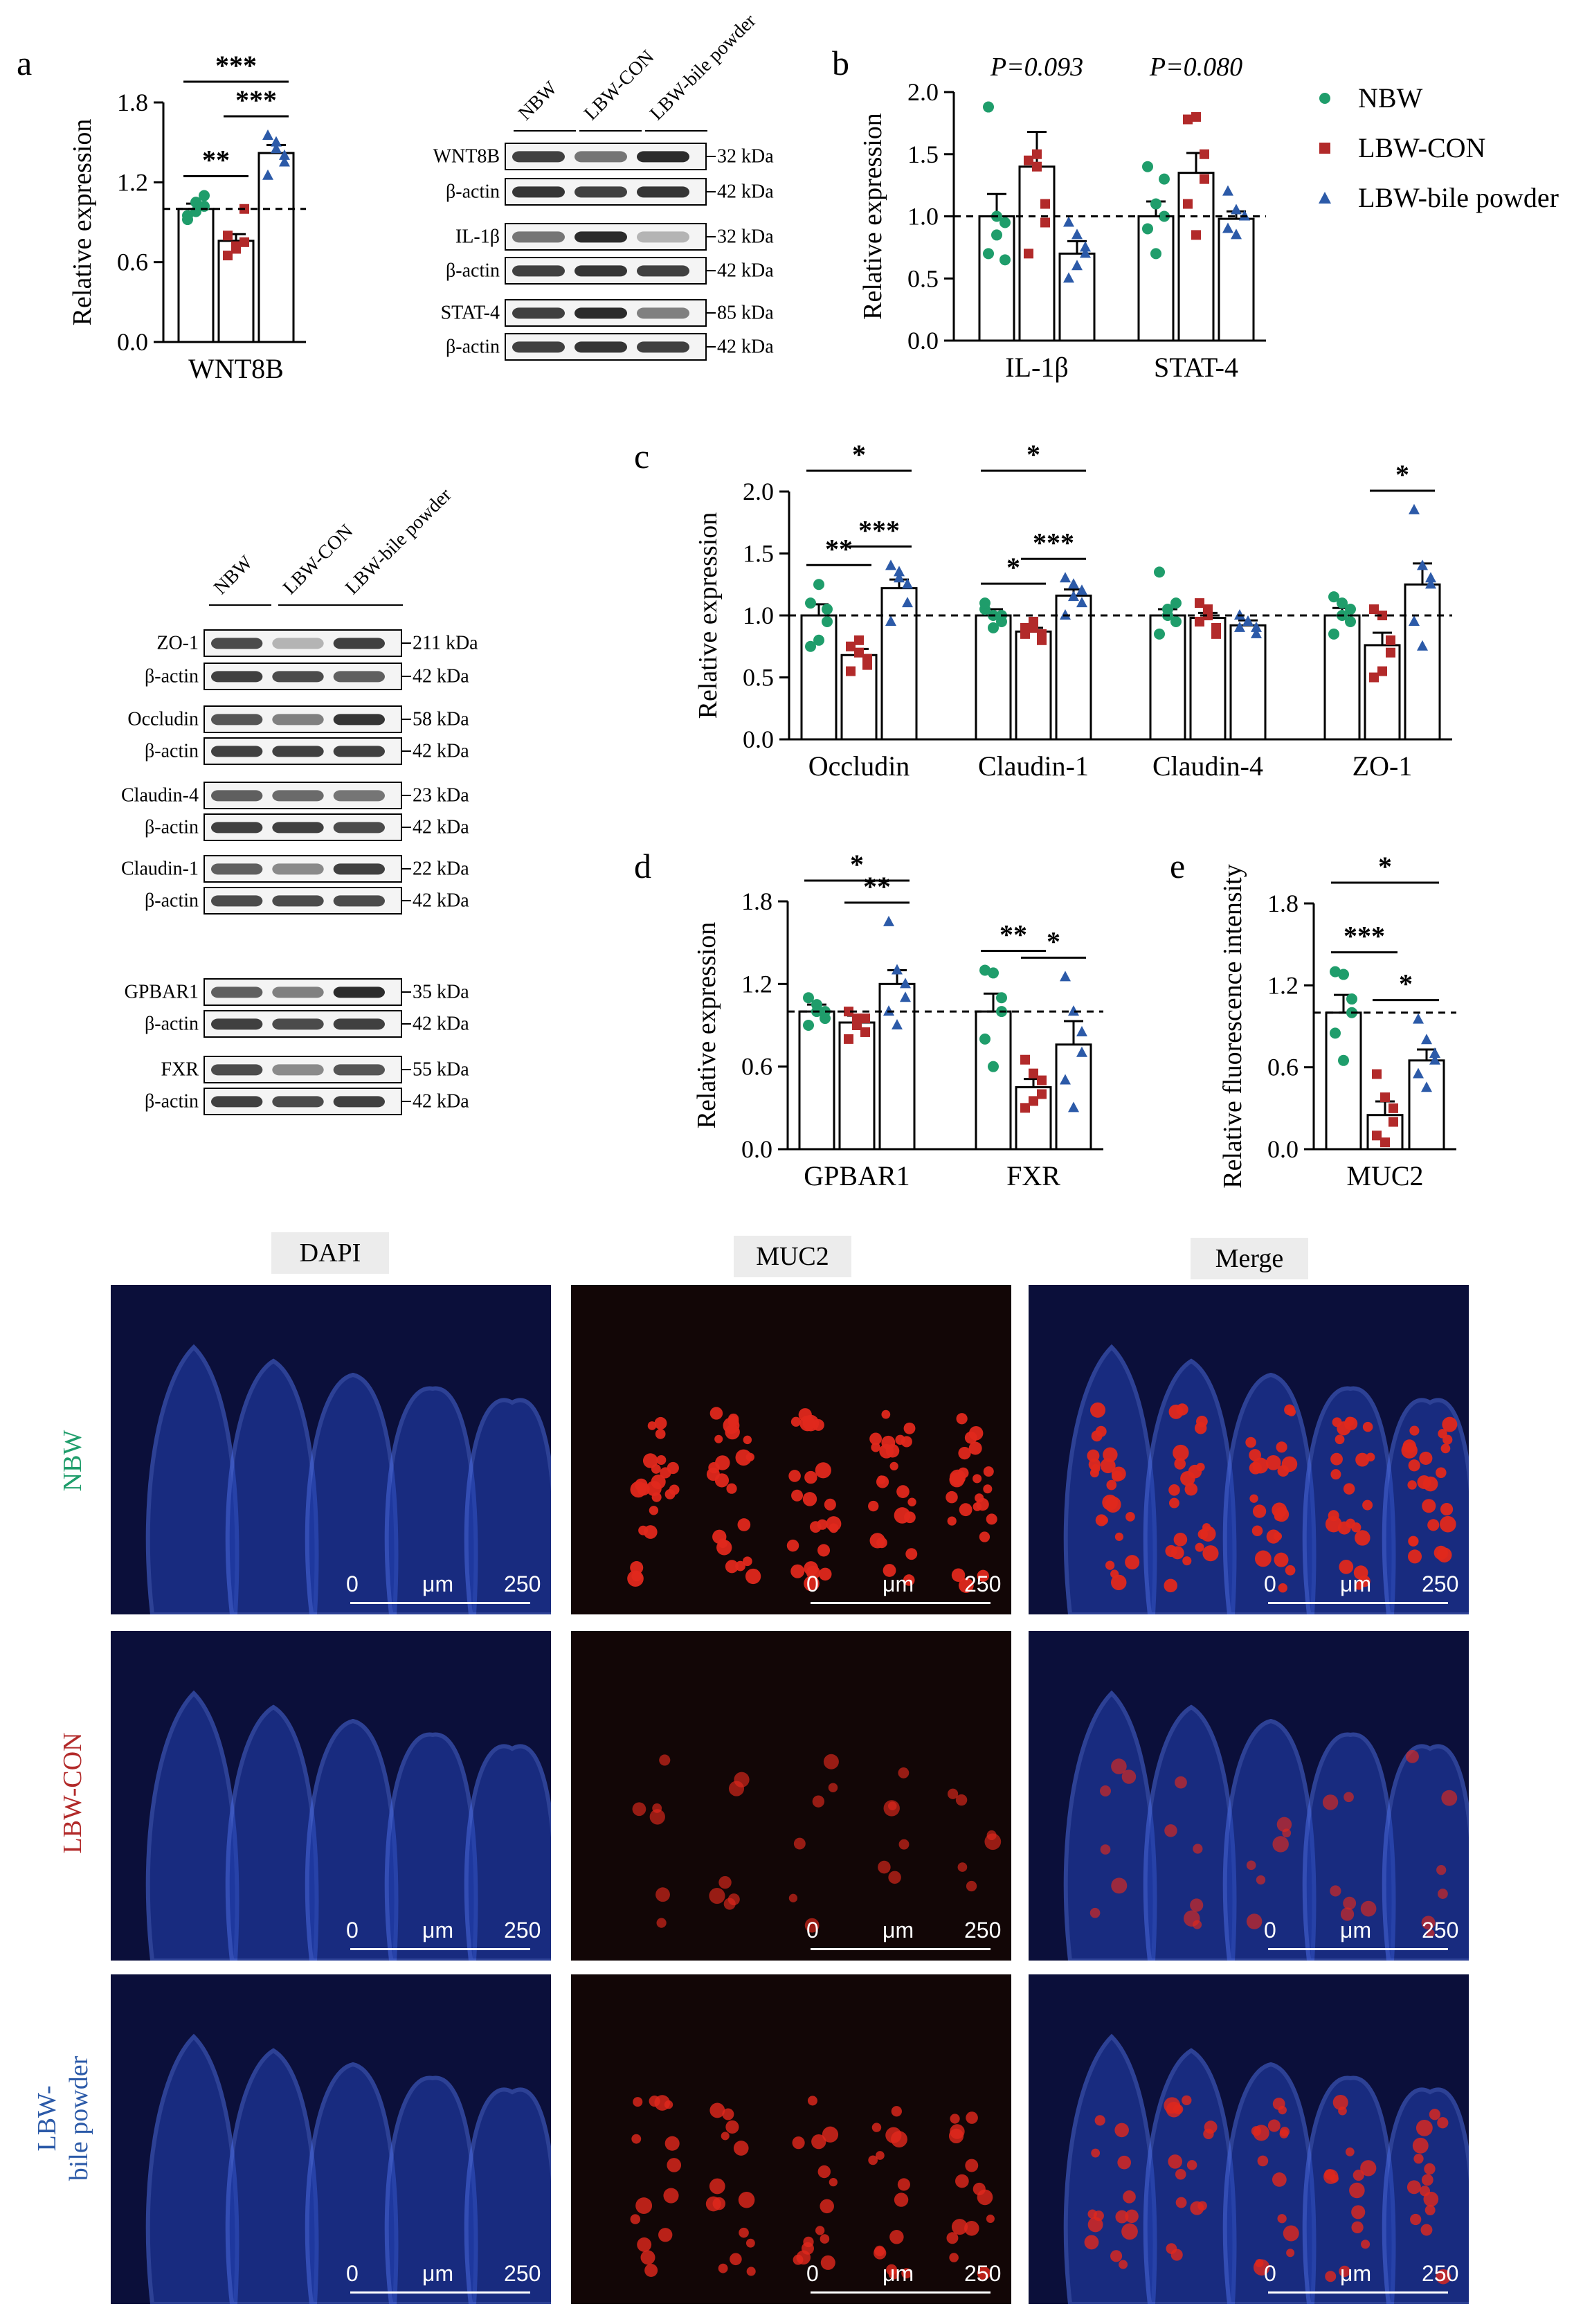  I want to click on micrograph-nbw-dapi: 0 μm 250, so click(331, 1449).